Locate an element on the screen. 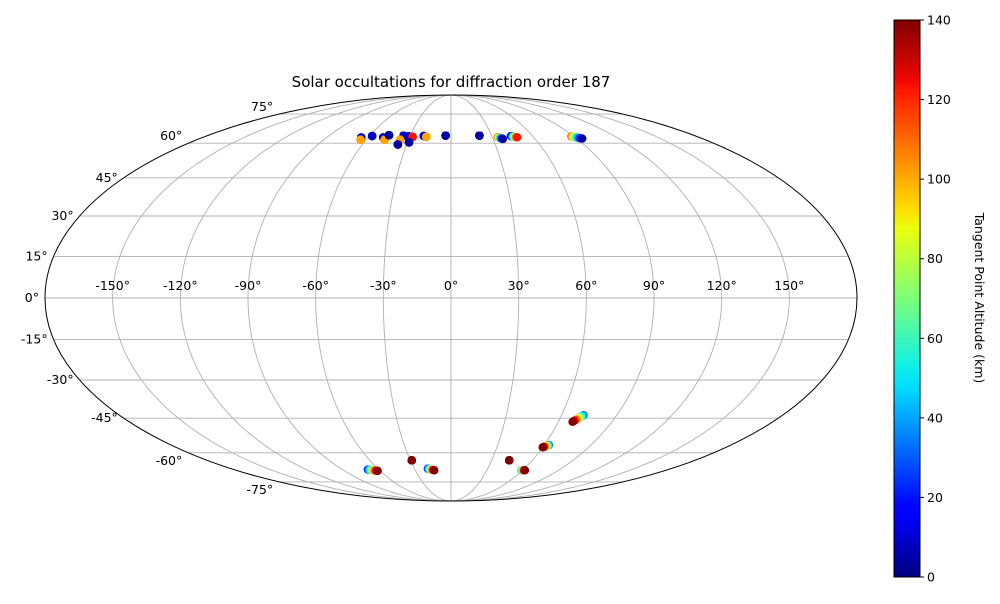 The width and height of the screenshot is (1000, 604). colorbar-tick-label: 80 is located at coordinates (935, 258).